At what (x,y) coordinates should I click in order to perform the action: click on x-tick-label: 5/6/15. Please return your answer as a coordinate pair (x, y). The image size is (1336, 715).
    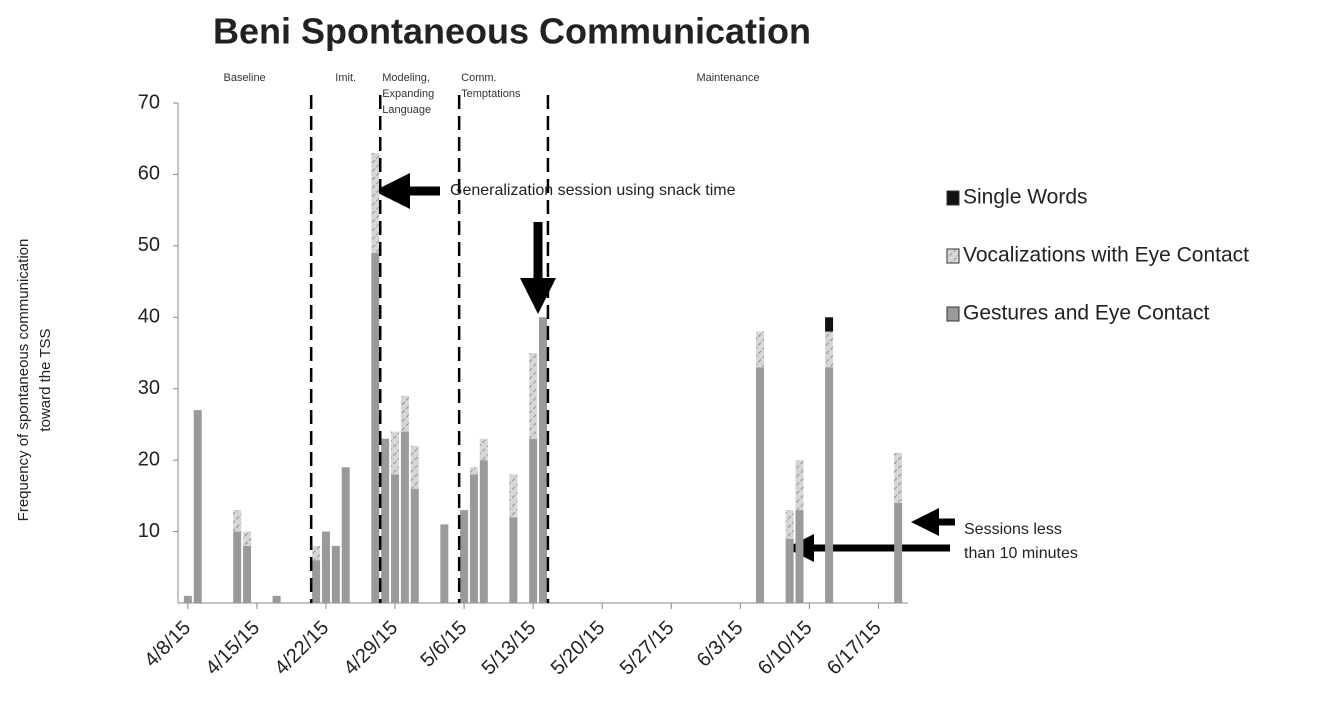
    Looking at the image, I should click on (443, 644).